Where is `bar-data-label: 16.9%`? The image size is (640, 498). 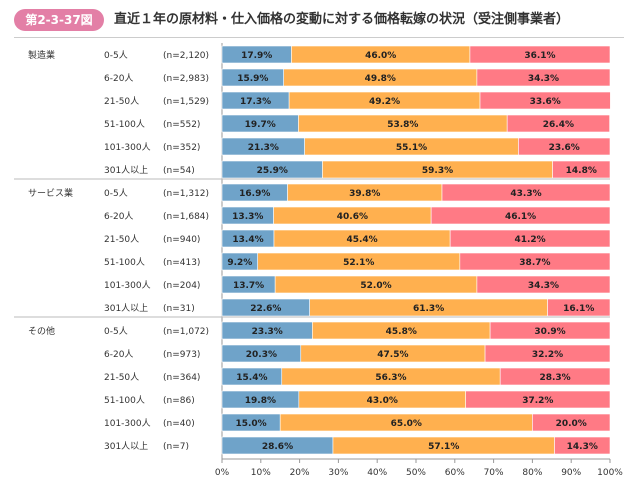
bar-data-label: 16.9% is located at coordinates (254, 194).